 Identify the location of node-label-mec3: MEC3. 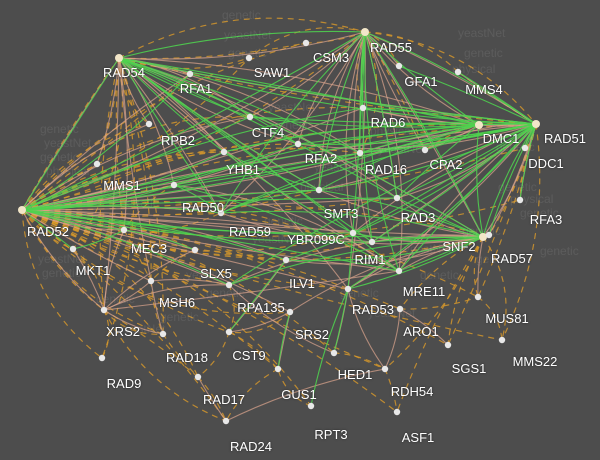
(149, 248).